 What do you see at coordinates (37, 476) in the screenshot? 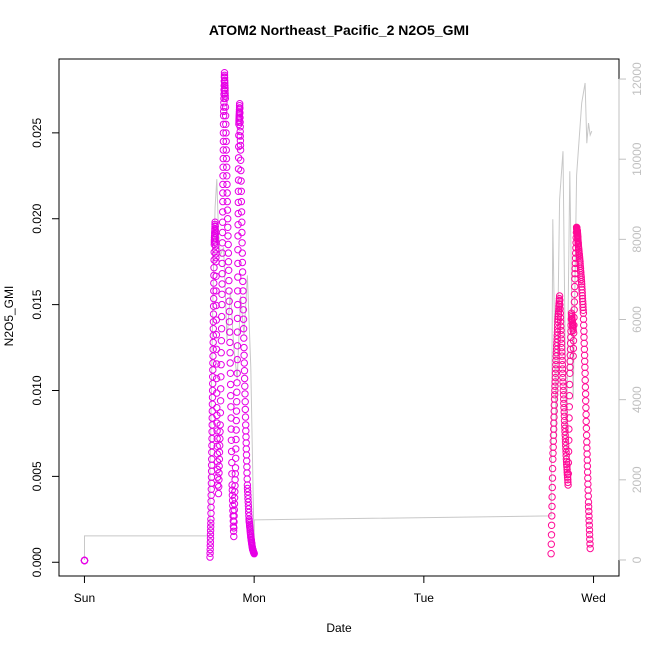
I see `y-tick-label: 0.005` at bounding box center [37, 476].